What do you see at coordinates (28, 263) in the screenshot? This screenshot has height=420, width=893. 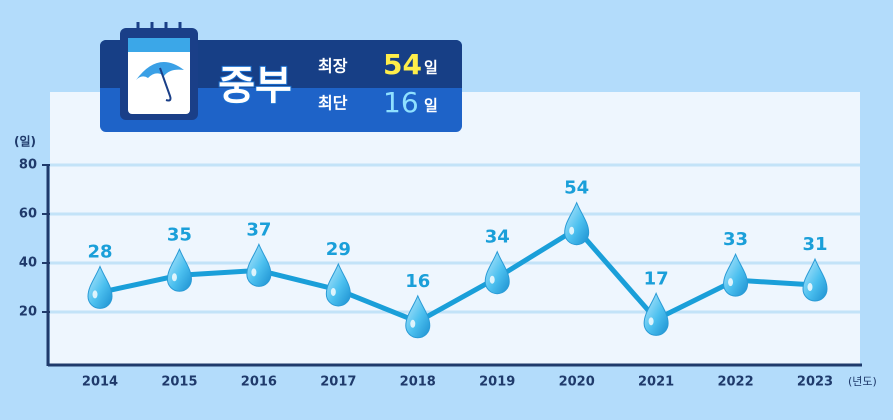 I see `y-tick-label: 40` at bounding box center [28, 263].